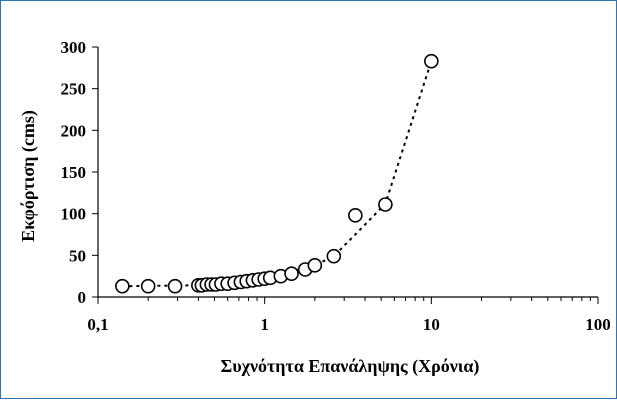  What do you see at coordinates (264, 324) in the screenshot?
I see `x-tick-label: 1` at bounding box center [264, 324].